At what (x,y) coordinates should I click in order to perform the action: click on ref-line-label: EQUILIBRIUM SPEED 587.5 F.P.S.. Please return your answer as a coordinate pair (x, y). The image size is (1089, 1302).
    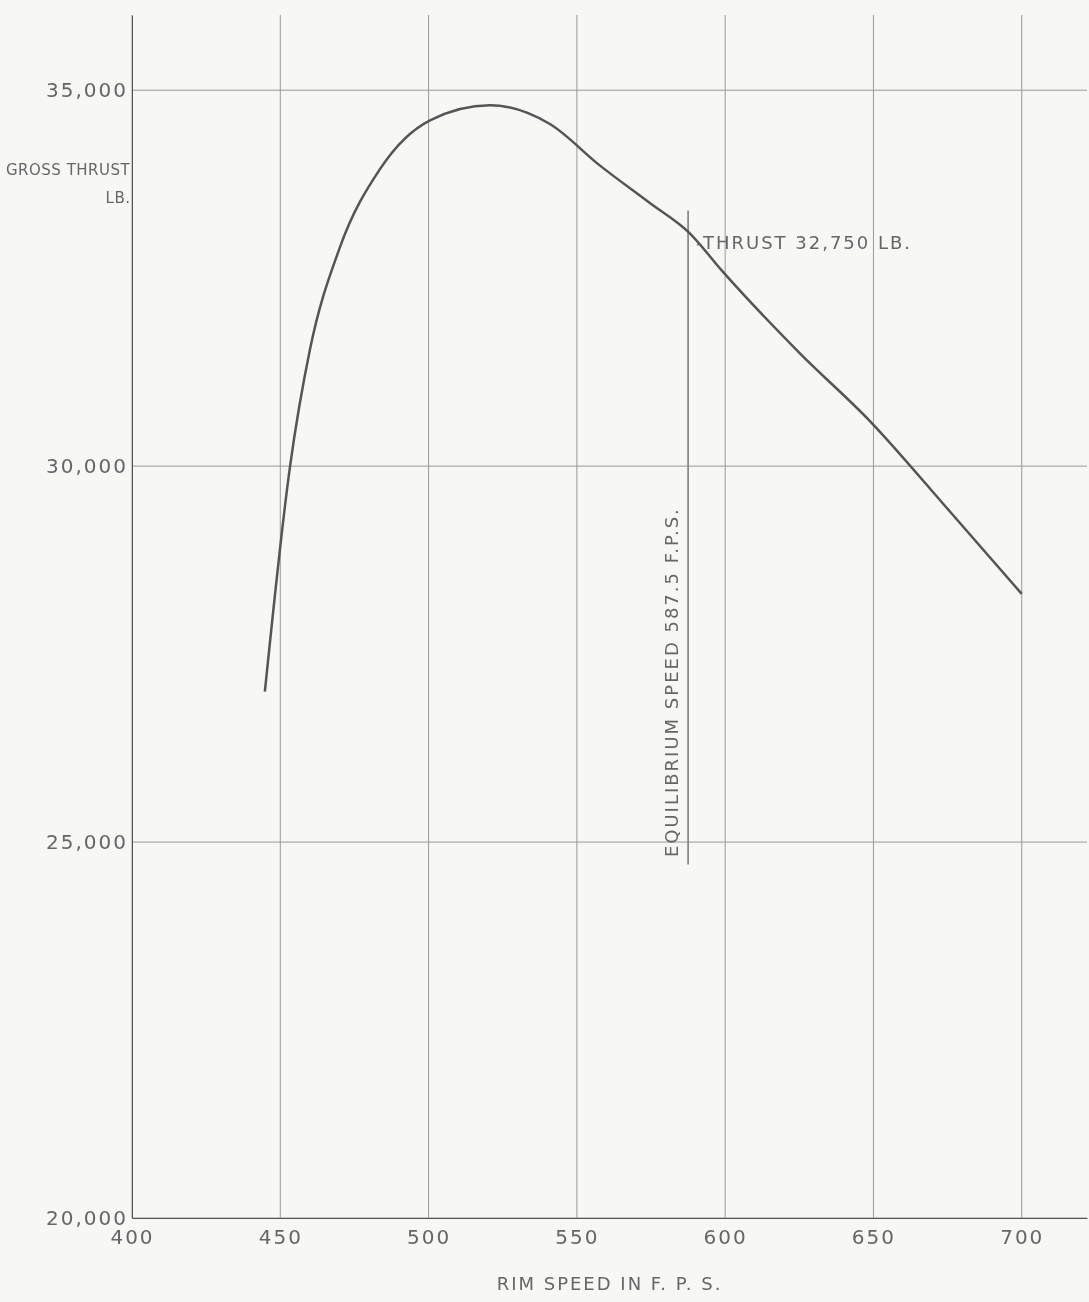
    Looking at the image, I should click on (672, 682).